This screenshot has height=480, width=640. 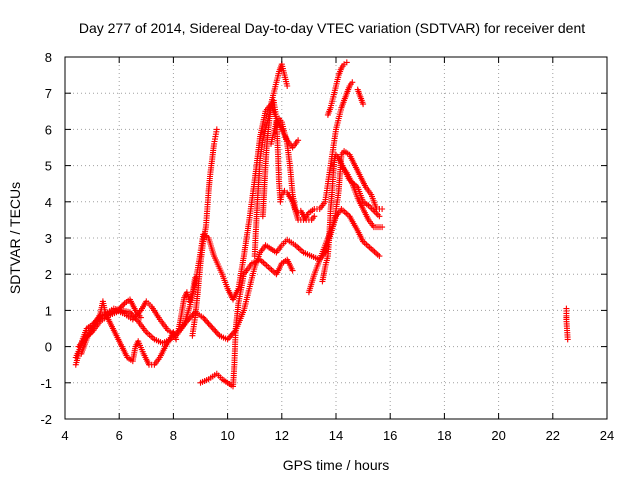 What do you see at coordinates (46, 419) in the screenshot?
I see `y-tick-label: -2` at bounding box center [46, 419].